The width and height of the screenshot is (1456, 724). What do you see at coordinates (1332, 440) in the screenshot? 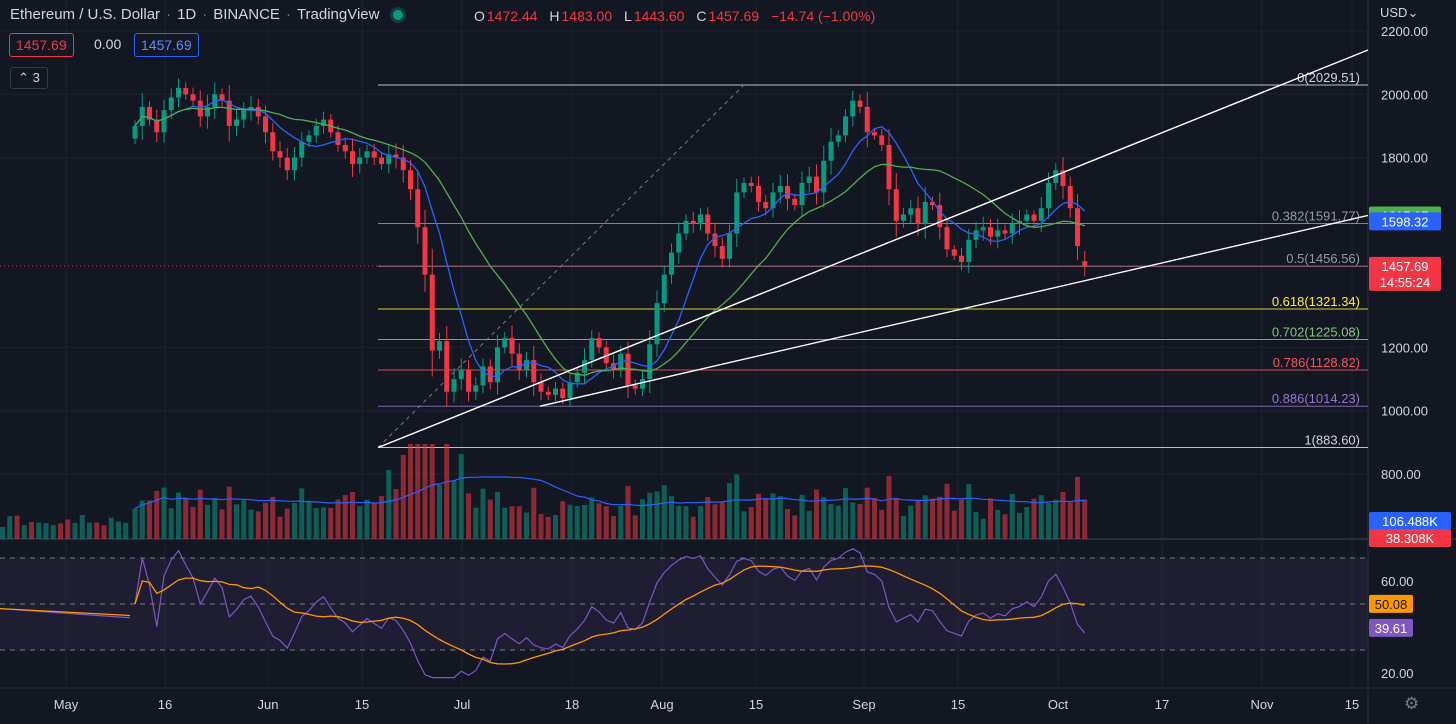
I see `fib-level-label: 1(883.60)` at bounding box center [1332, 440].